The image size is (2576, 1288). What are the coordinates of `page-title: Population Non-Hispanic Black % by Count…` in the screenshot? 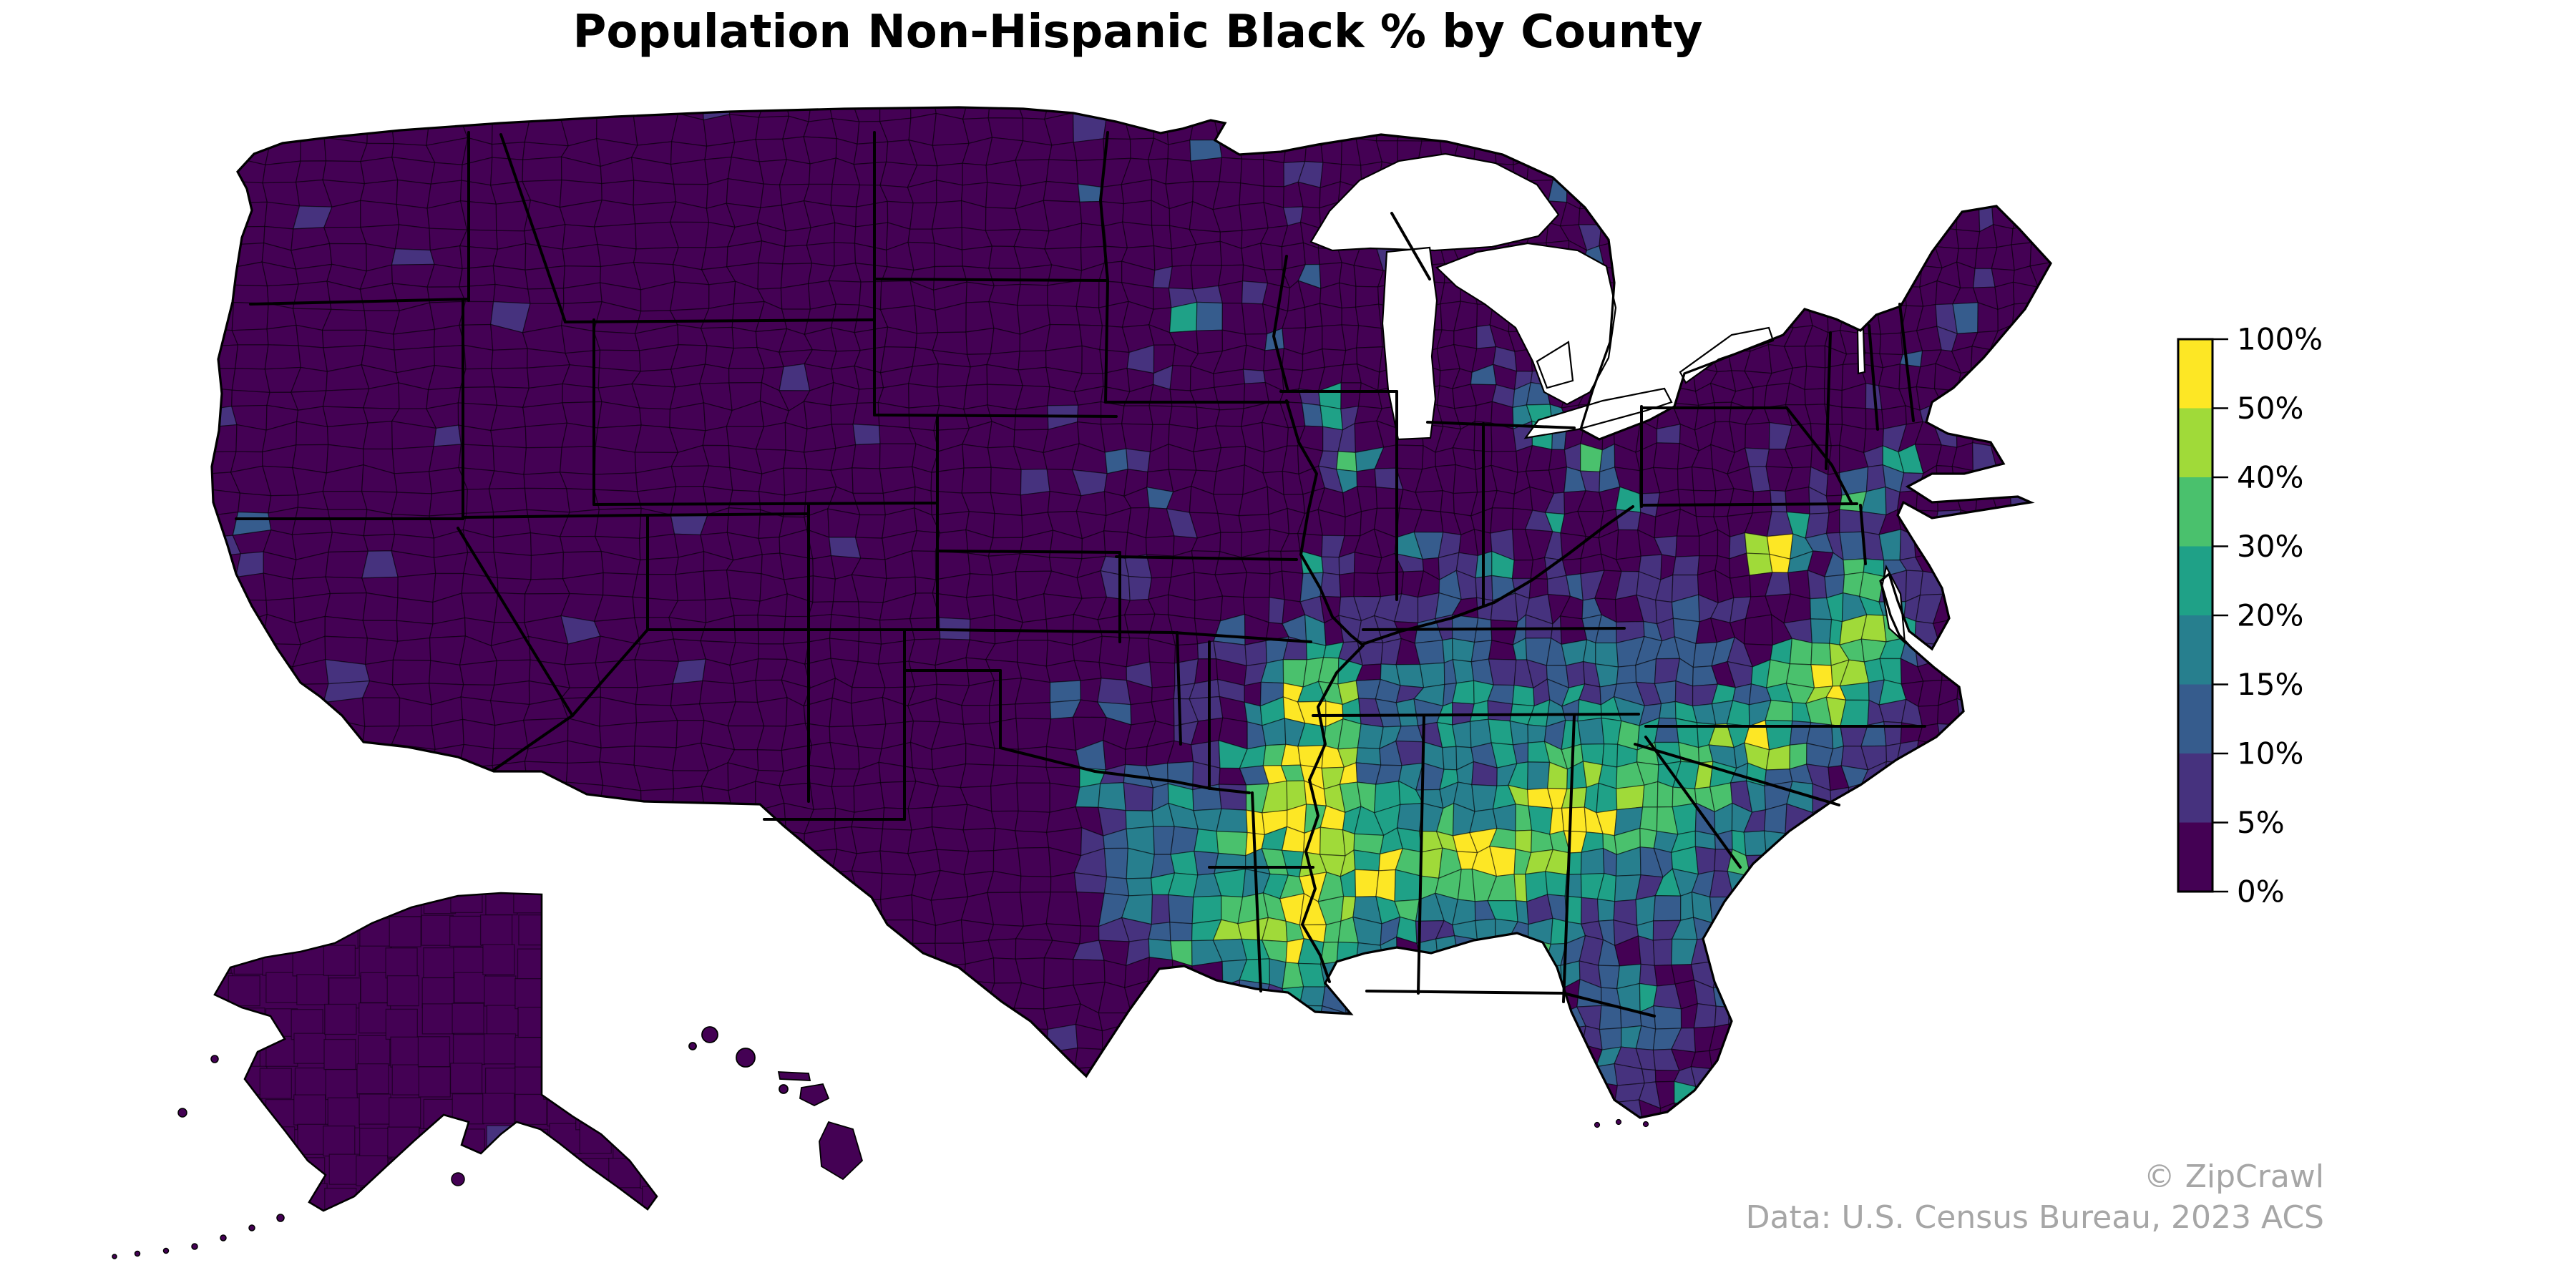 It's located at (1137, 32).